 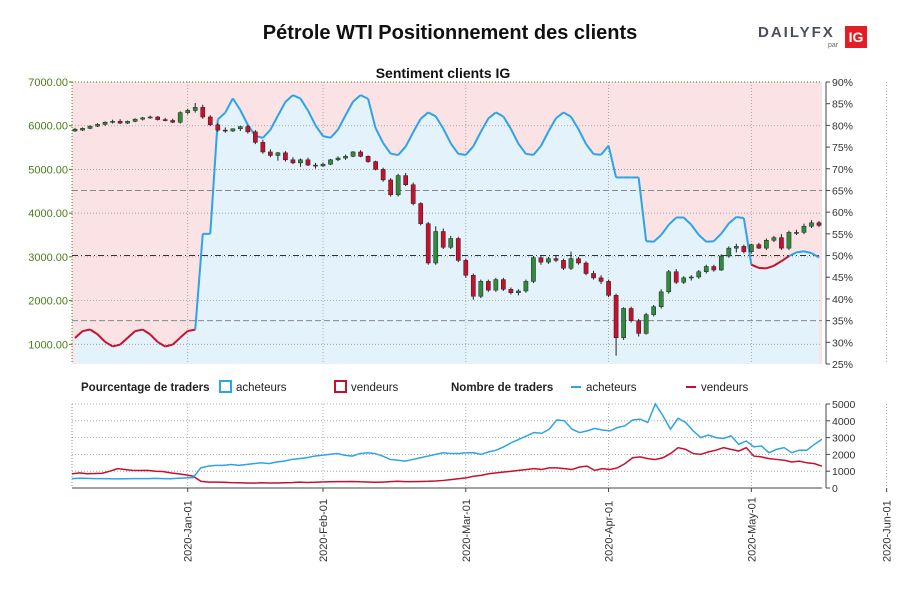 I want to click on price-tick-label: 6000.00, so click(x=48, y=127).